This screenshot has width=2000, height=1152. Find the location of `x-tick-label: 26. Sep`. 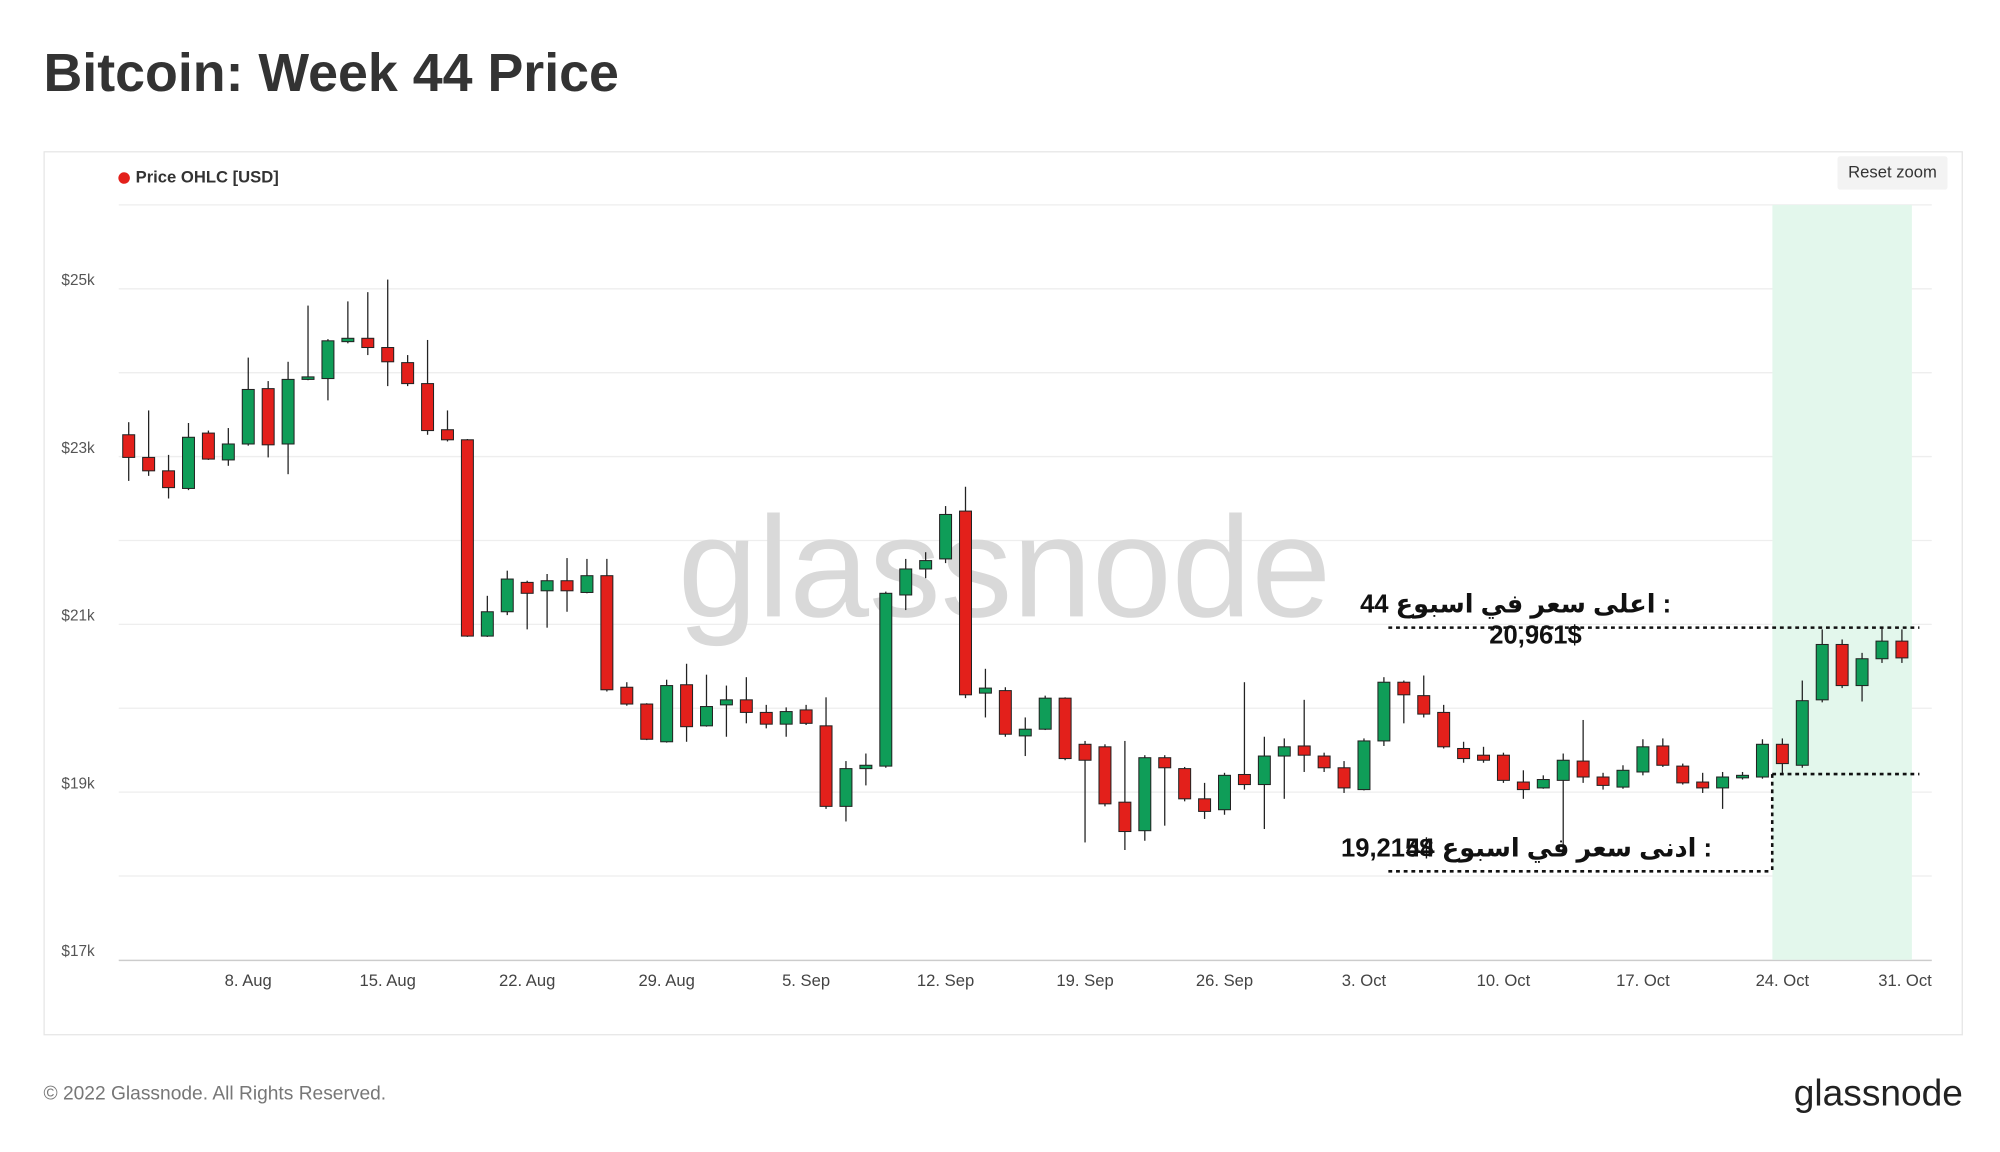

x-tick-label: 26. Sep is located at coordinates (1224, 980).